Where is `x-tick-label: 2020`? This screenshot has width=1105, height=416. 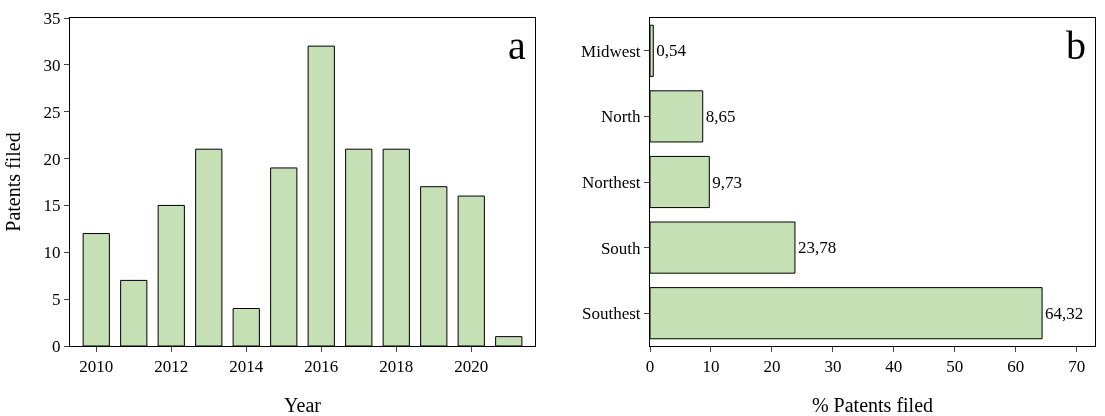
x-tick-label: 2020 is located at coordinates (471, 367).